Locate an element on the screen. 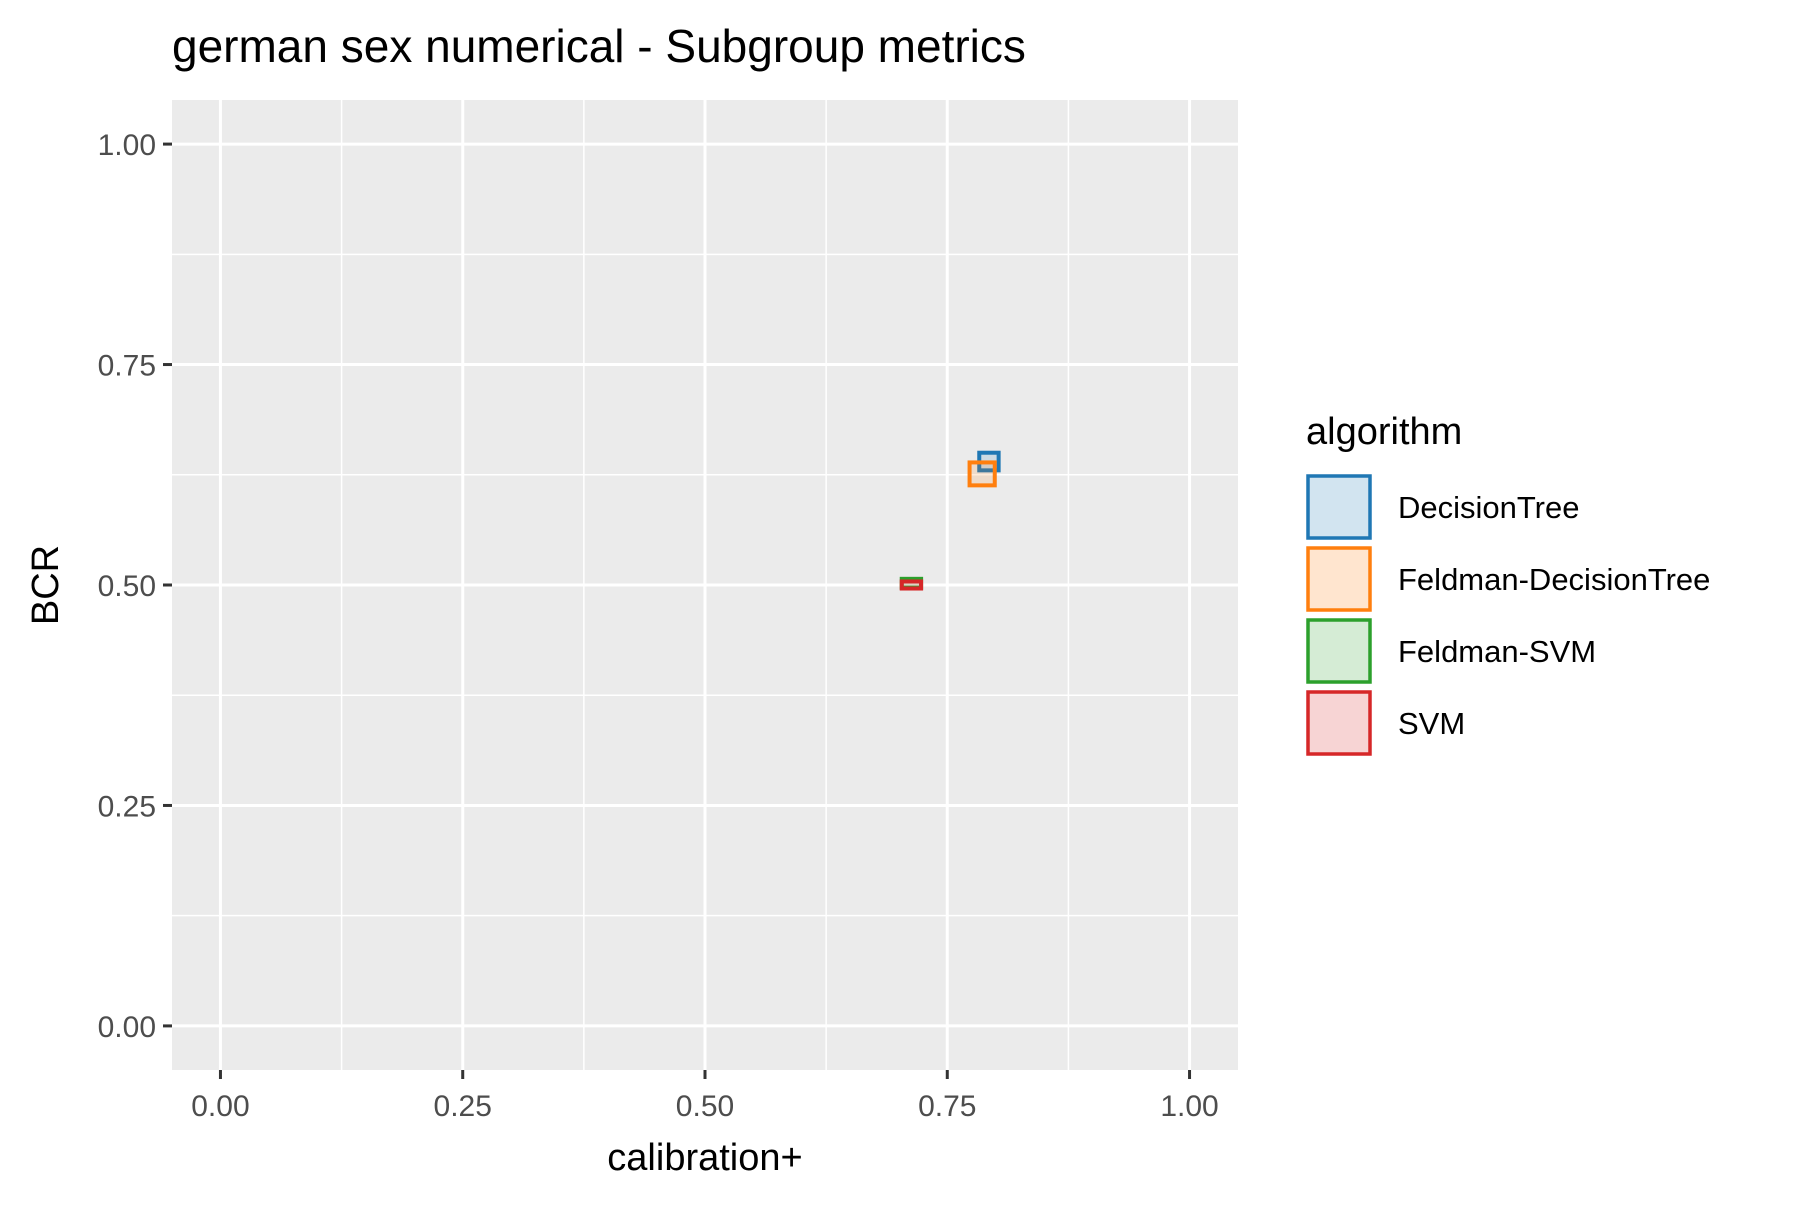 The height and width of the screenshot is (1205, 1800). x-tick-label: 0.25 is located at coordinates (463, 1106).